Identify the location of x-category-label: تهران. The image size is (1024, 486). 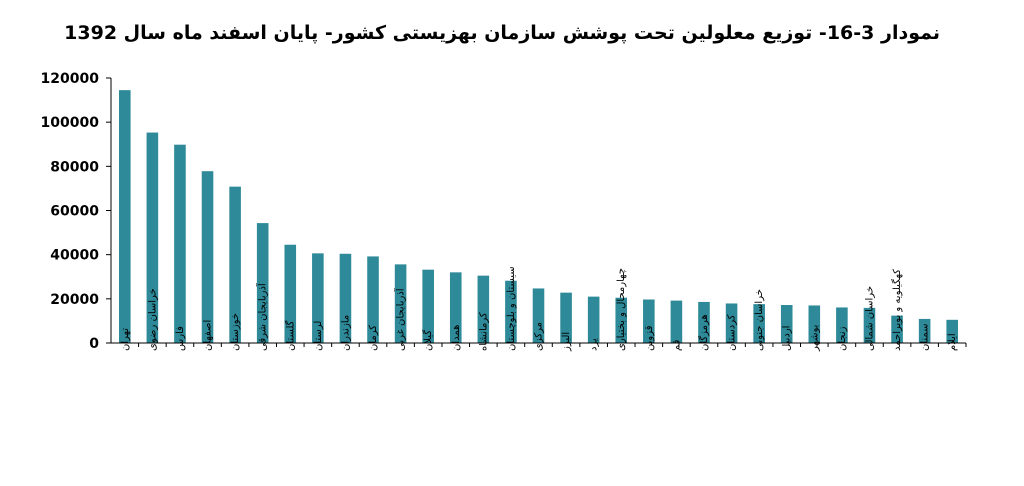
(125, 339).